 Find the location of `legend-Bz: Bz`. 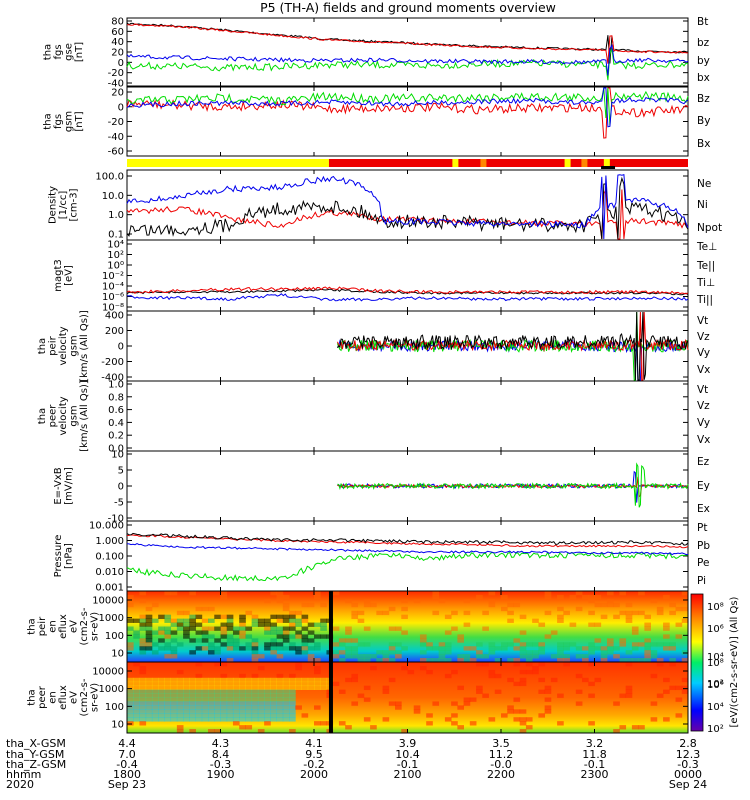

legend-Bz: Bz is located at coordinates (703, 99).